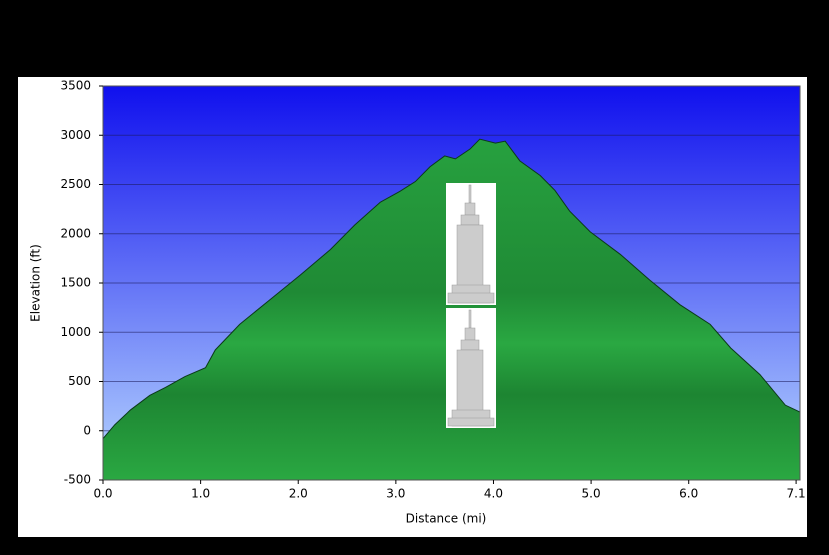 The image size is (829, 555). What do you see at coordinates (102, 494) in the screenshot?
I see `x-tick-label: 0.0` at bounding box center [102, 494].